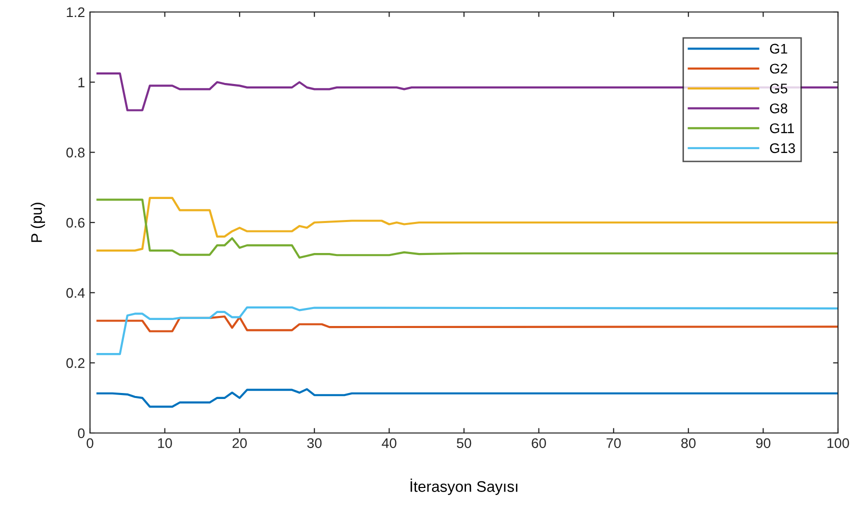  I want to click on y-tick-label: 0.2, so click(75, 363).